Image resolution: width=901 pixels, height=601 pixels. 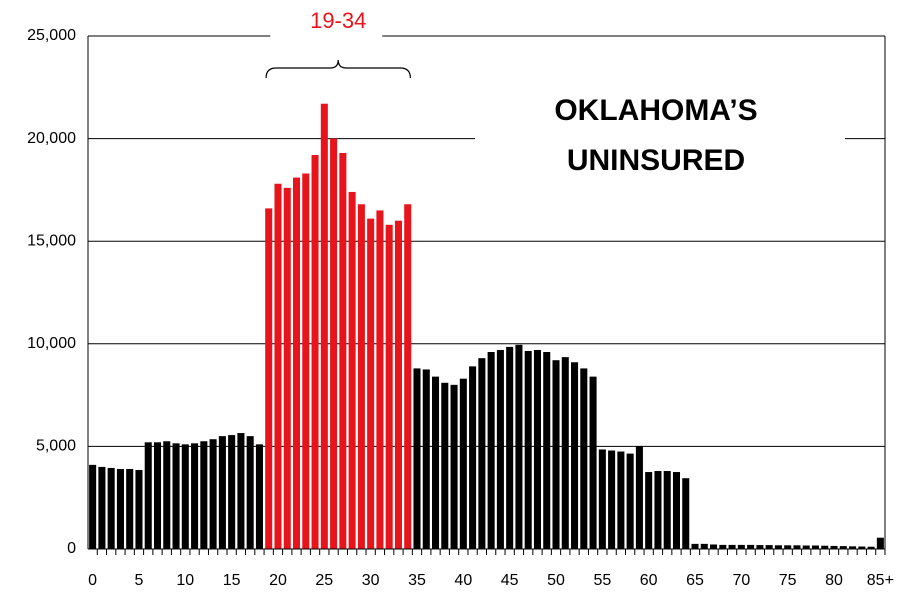 I want to click on x-tick-label: 40, so click(x=463, y=580).